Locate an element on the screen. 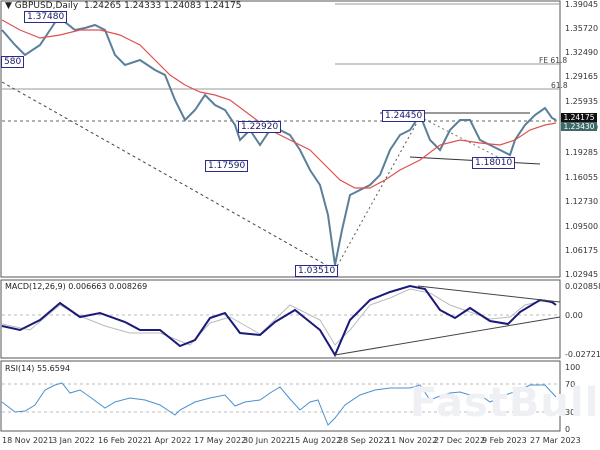 The image size is (600, 450). price-axis-label: 1.19285 is located at coordinates (582, 152).